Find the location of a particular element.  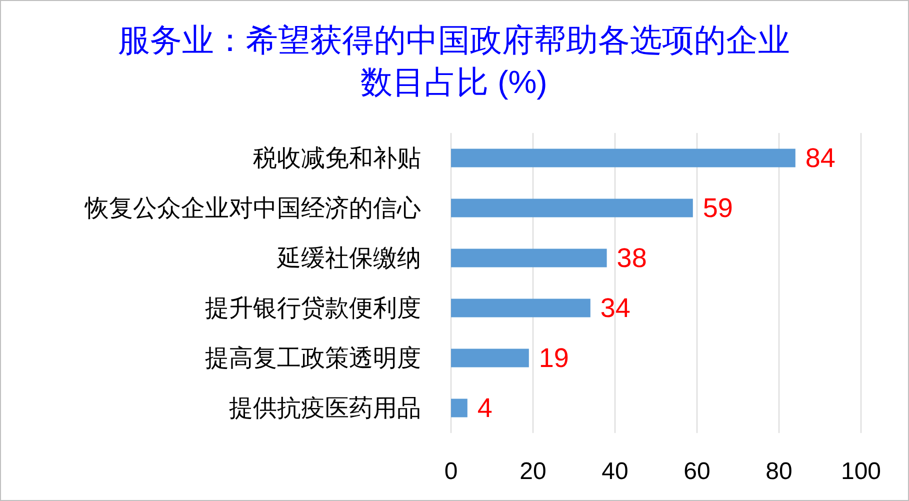

data-label: 84 is located at coordinates (820, 158).